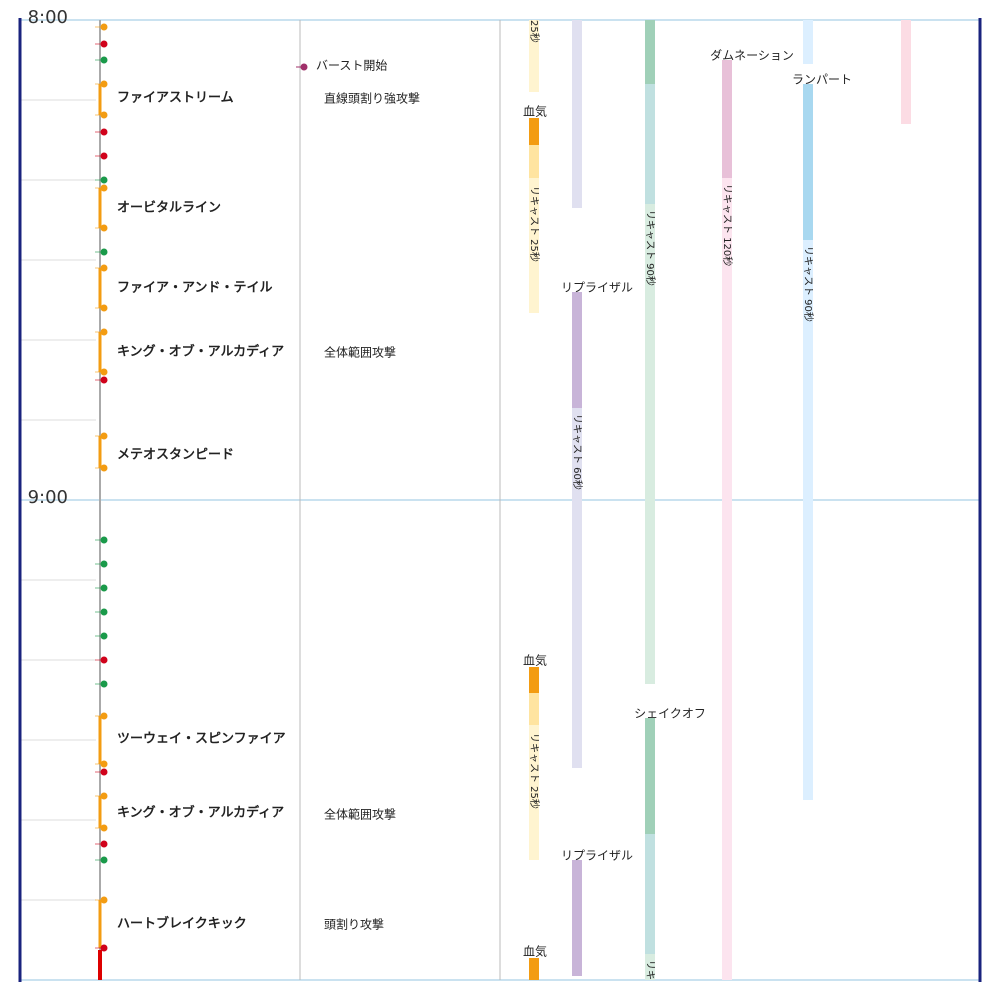  I want to click on mechanic-label: 直線頭割り強攻撃, so click(372, 98).